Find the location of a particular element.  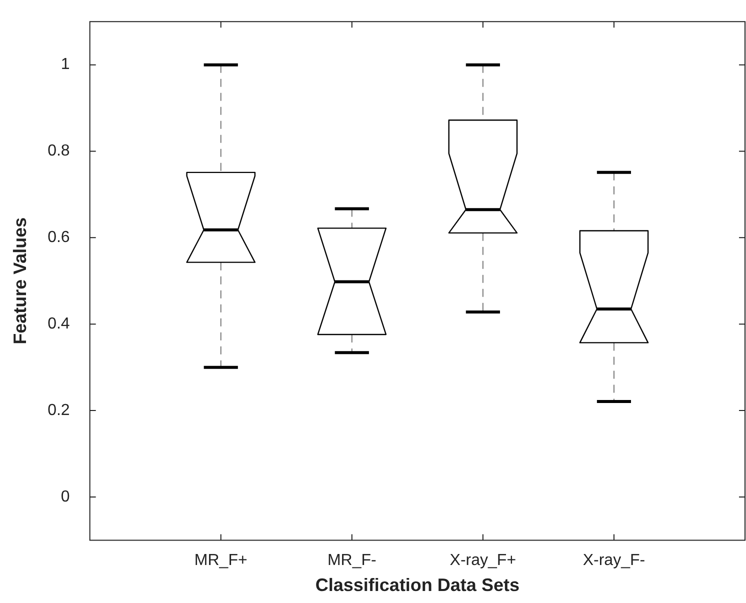

y-tick-label: 0.4 is located at coordinates (59, 324).